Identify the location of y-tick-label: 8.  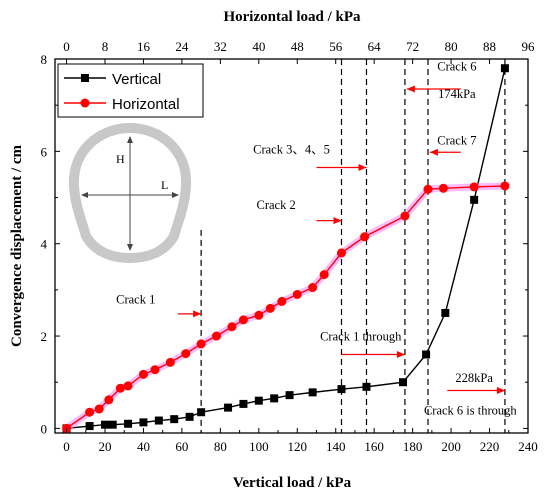
(44, 59).